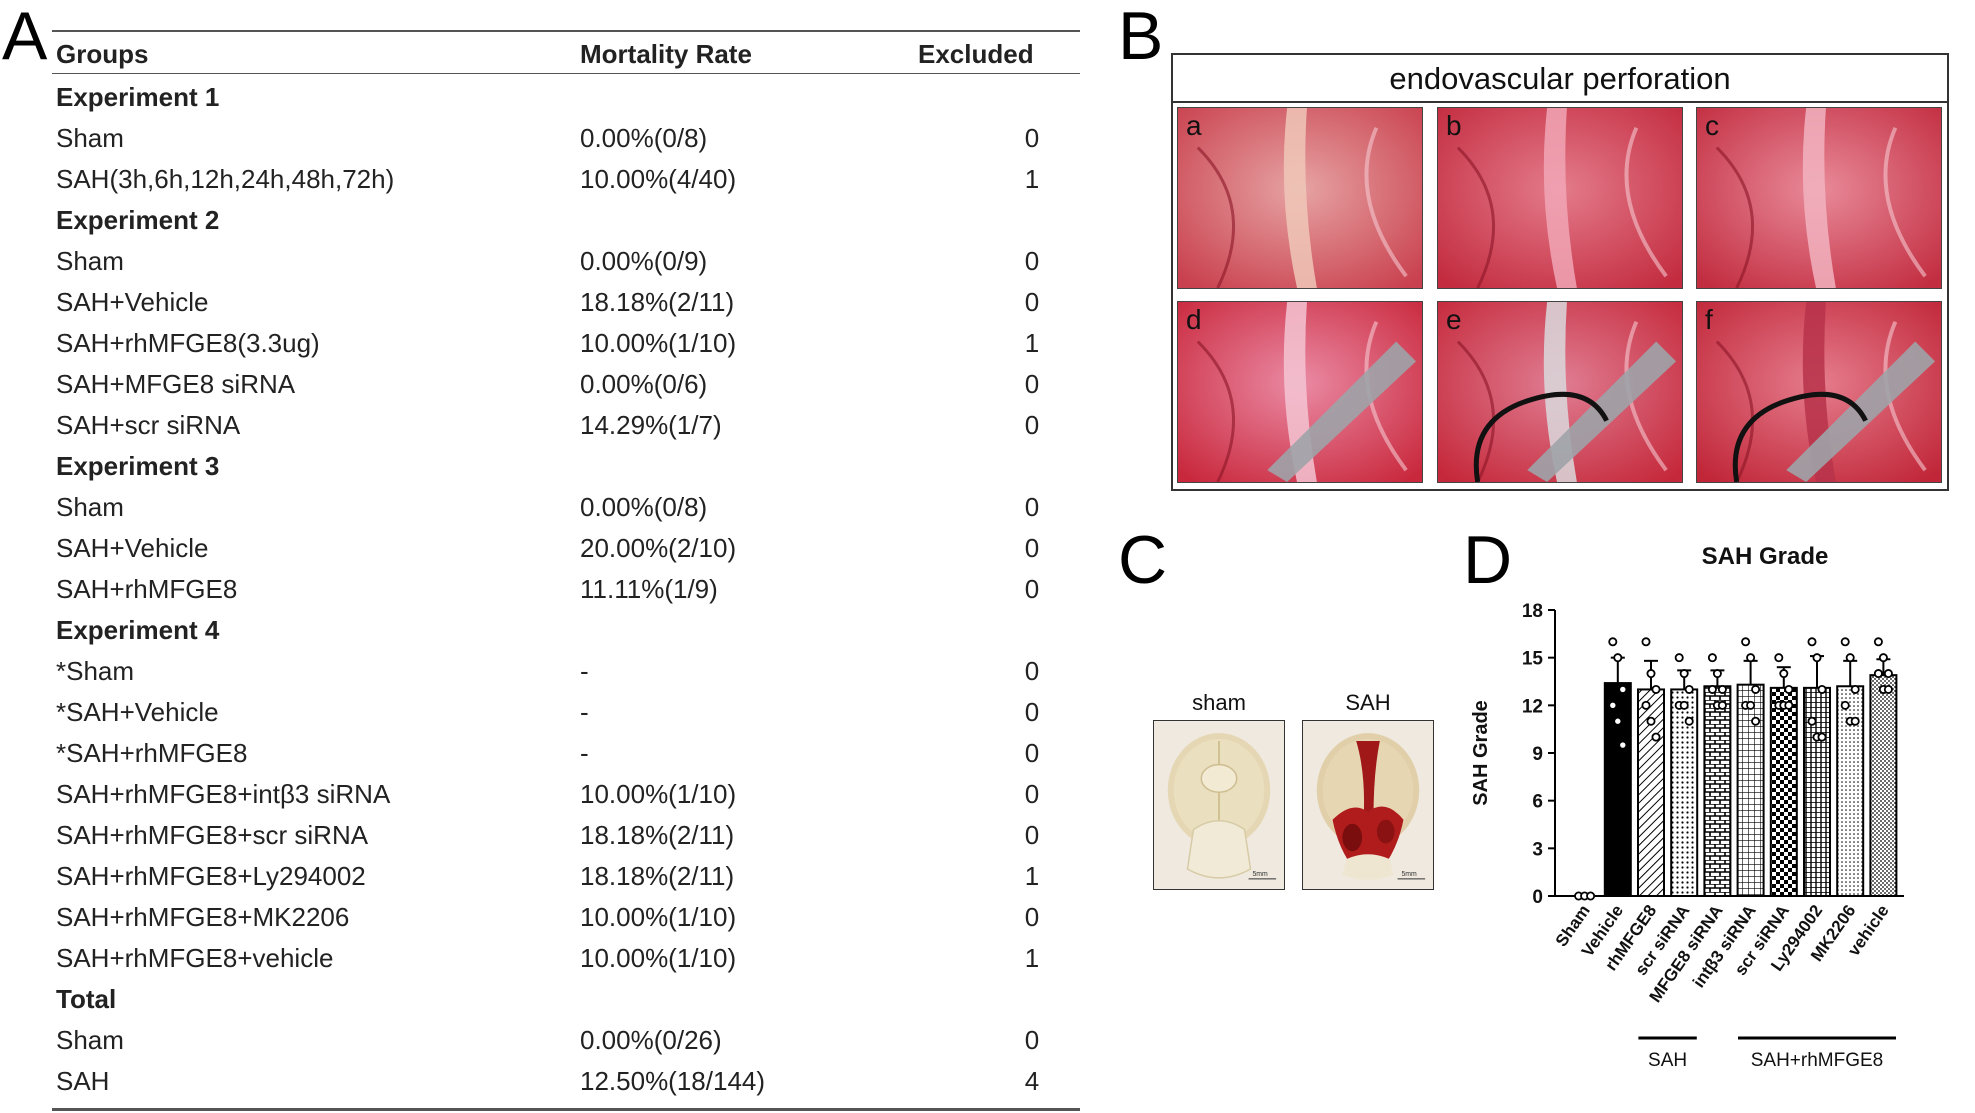 The height and width of the screenshot is (1113, 1975). Describe the element at coordinates (1488, 560) in the screenshot. I see `panel-letter-d: D` at that location.